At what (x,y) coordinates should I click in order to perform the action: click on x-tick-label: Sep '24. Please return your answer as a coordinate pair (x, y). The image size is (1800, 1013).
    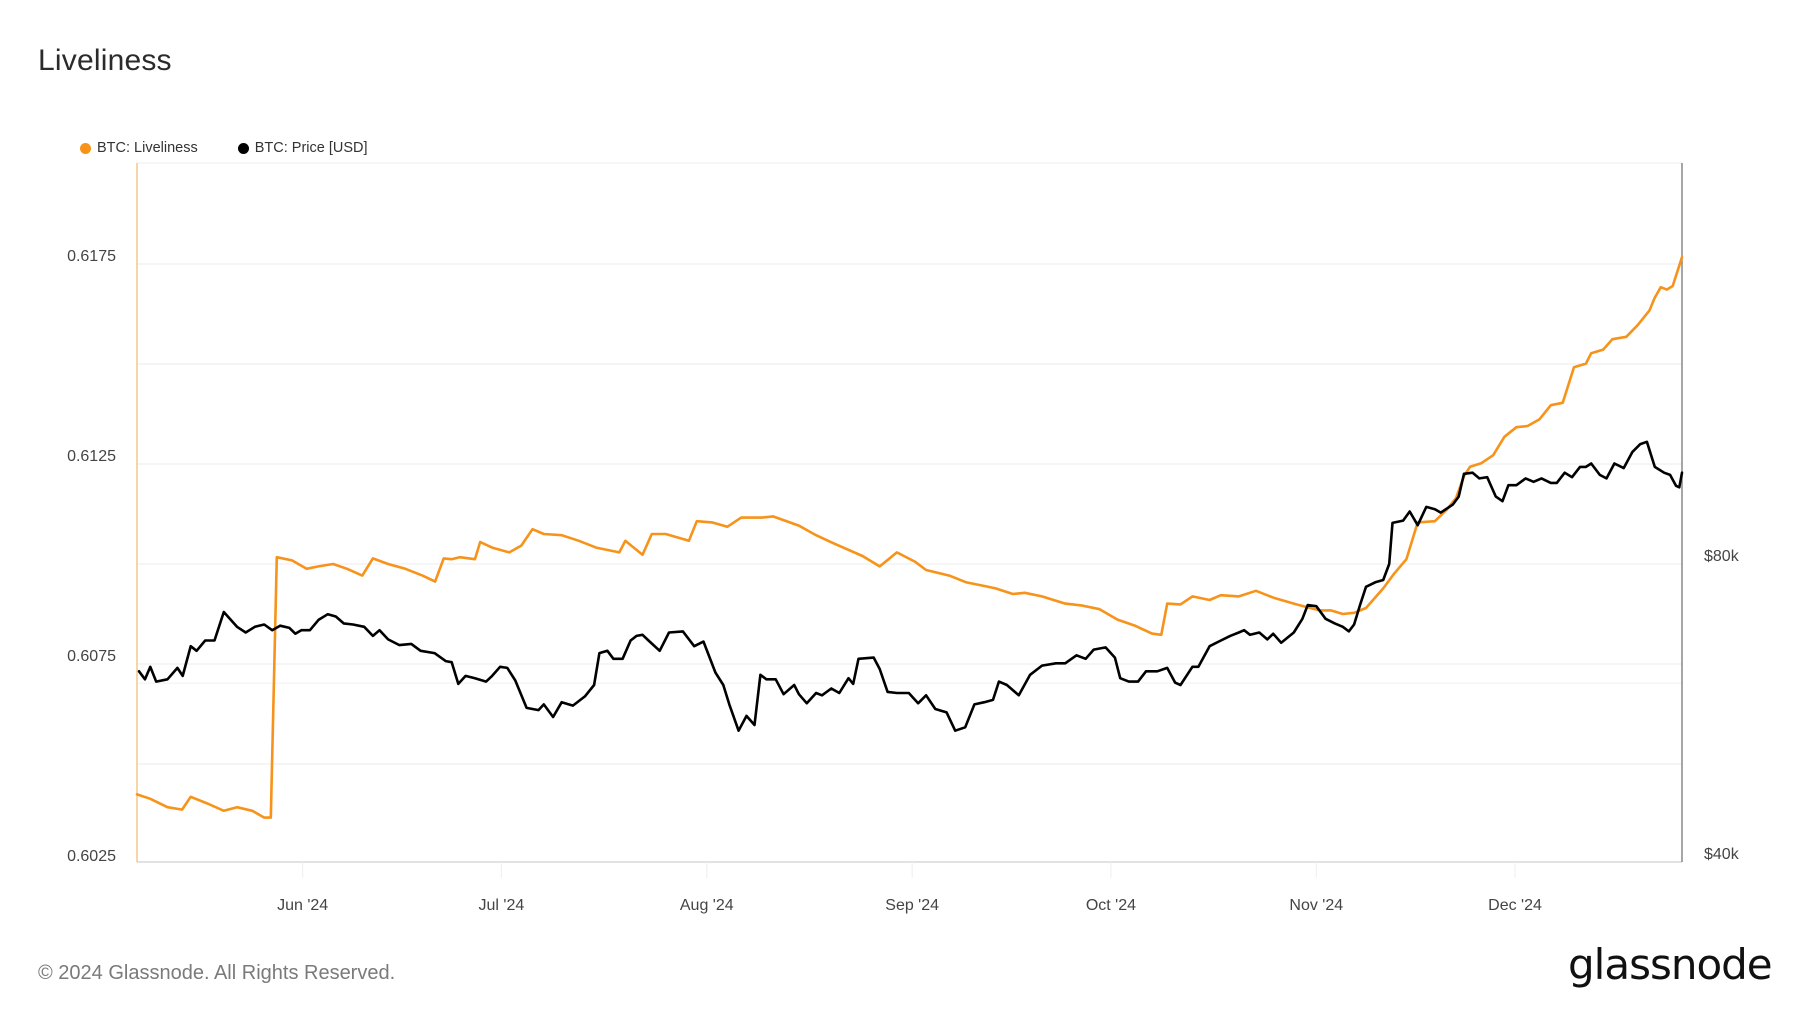
    Looking at the image, I should click on (912, 905).